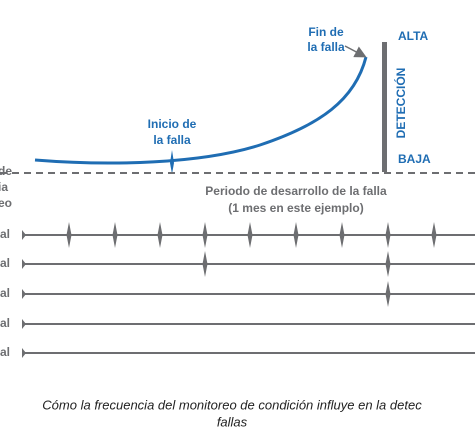  I want to click on caption: fallas, so click(232, 421).